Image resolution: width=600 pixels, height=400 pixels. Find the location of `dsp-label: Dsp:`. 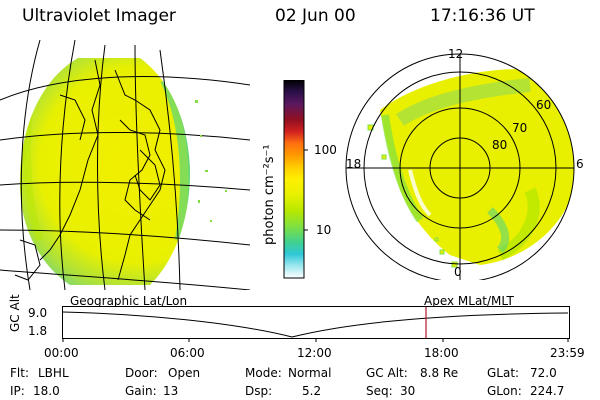

dsp-label: Dsp: is located at coordinates (259, 391).